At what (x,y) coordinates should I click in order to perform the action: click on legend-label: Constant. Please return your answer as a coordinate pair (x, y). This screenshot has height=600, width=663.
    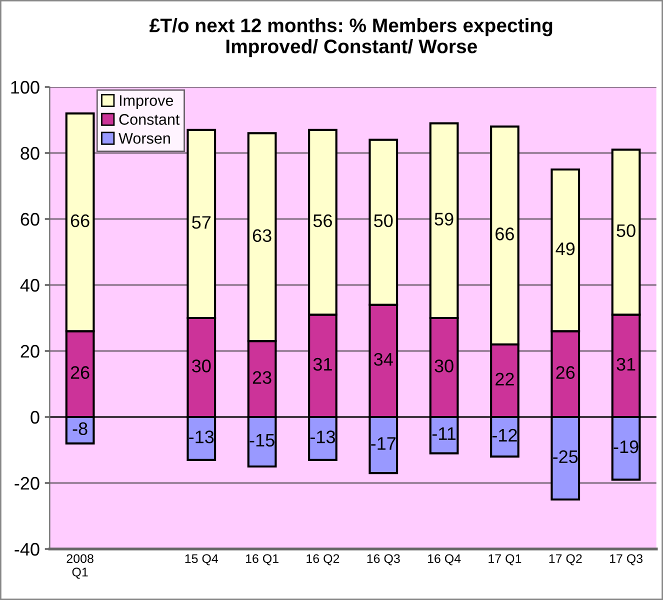
    Looking at the image, I should click on (149, 119).